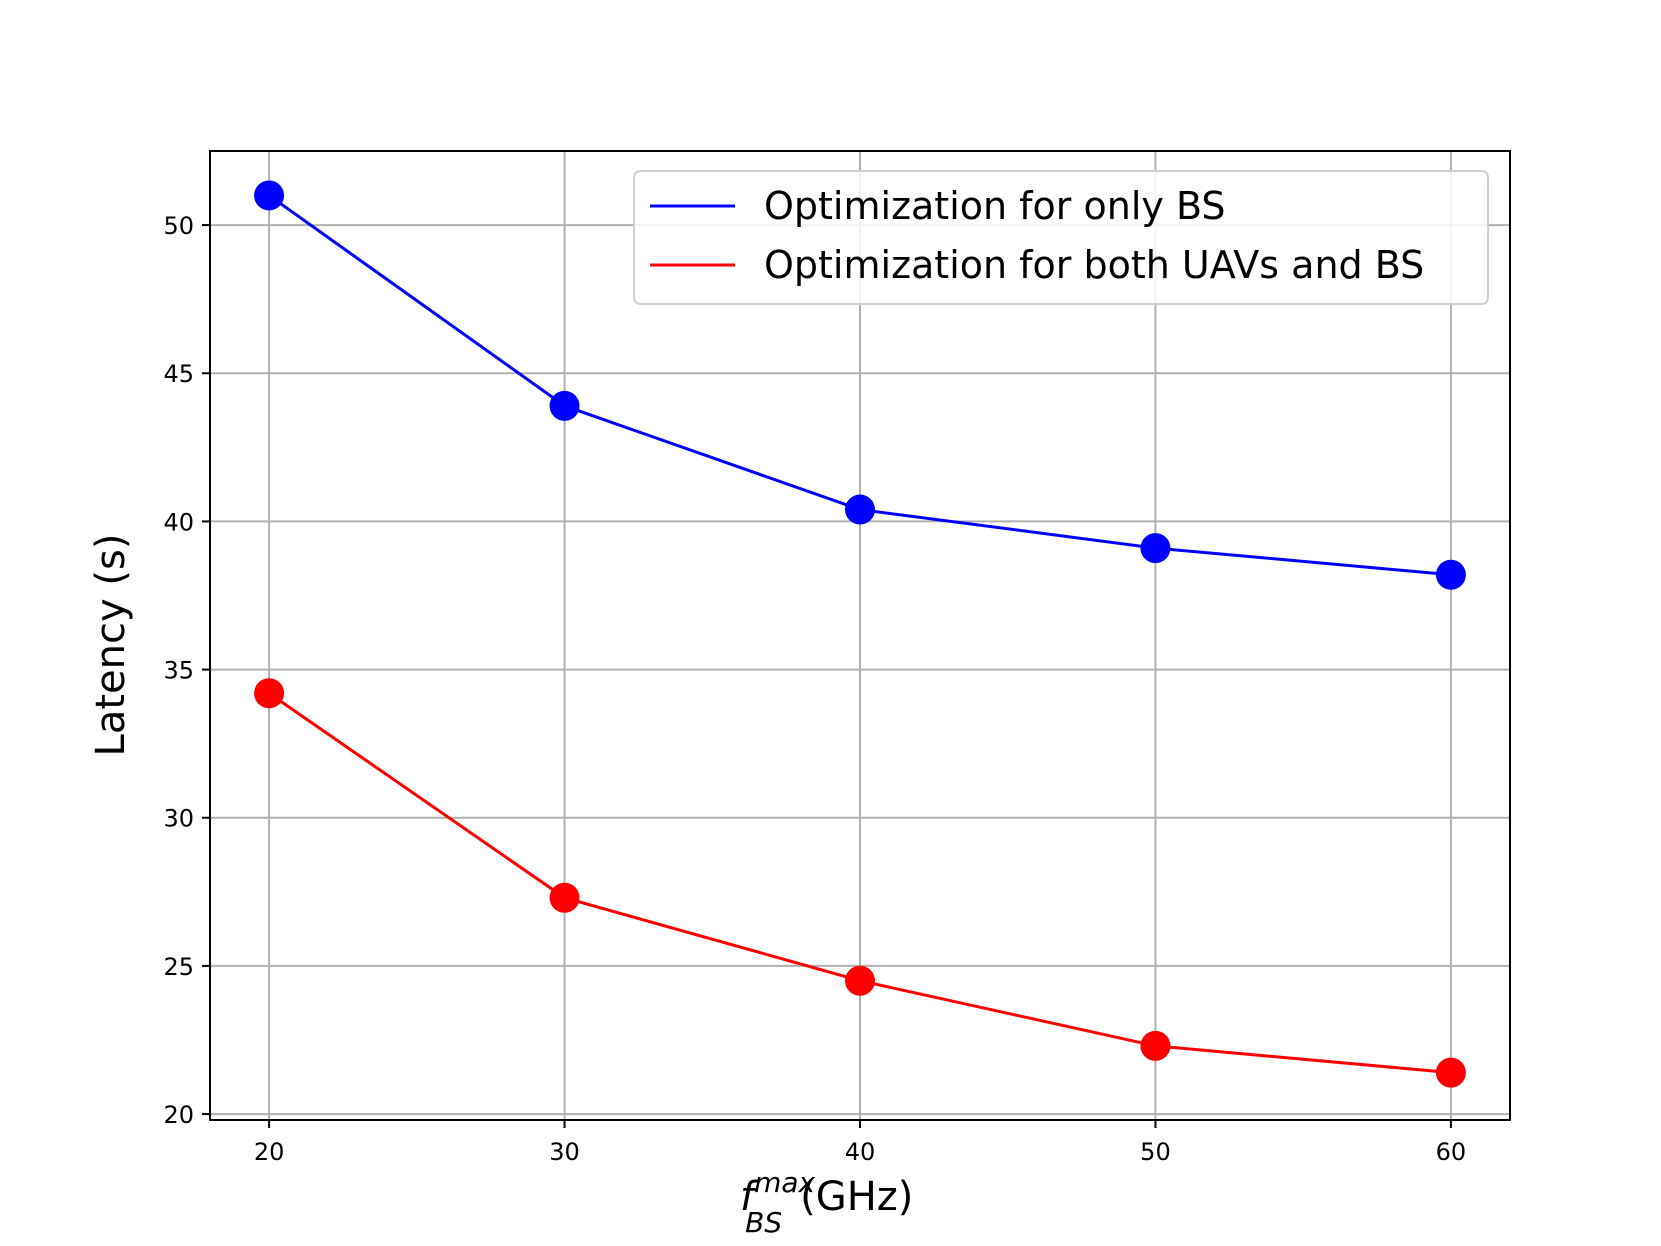 This screenshot has height=1246, width=1661. Describe the element at coordinates (178, 226) in the screenshot. I see `y-tick-label: 50` at that location.